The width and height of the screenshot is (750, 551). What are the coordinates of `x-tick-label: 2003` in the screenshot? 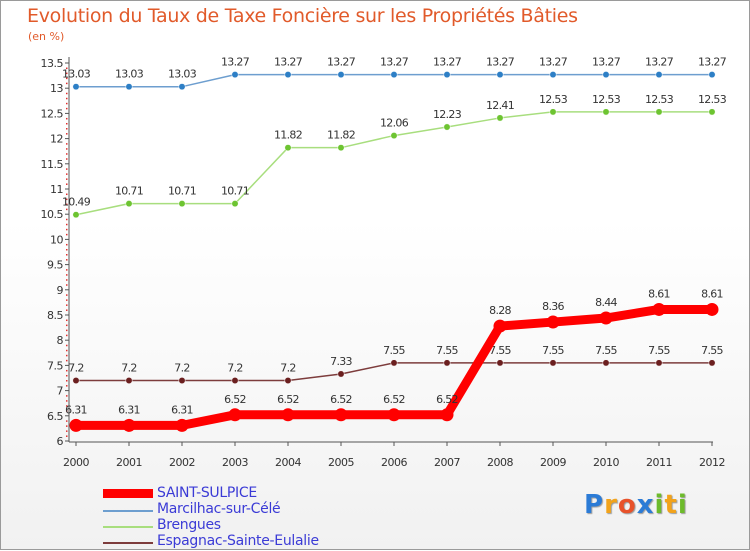 It's located at (235, 462).